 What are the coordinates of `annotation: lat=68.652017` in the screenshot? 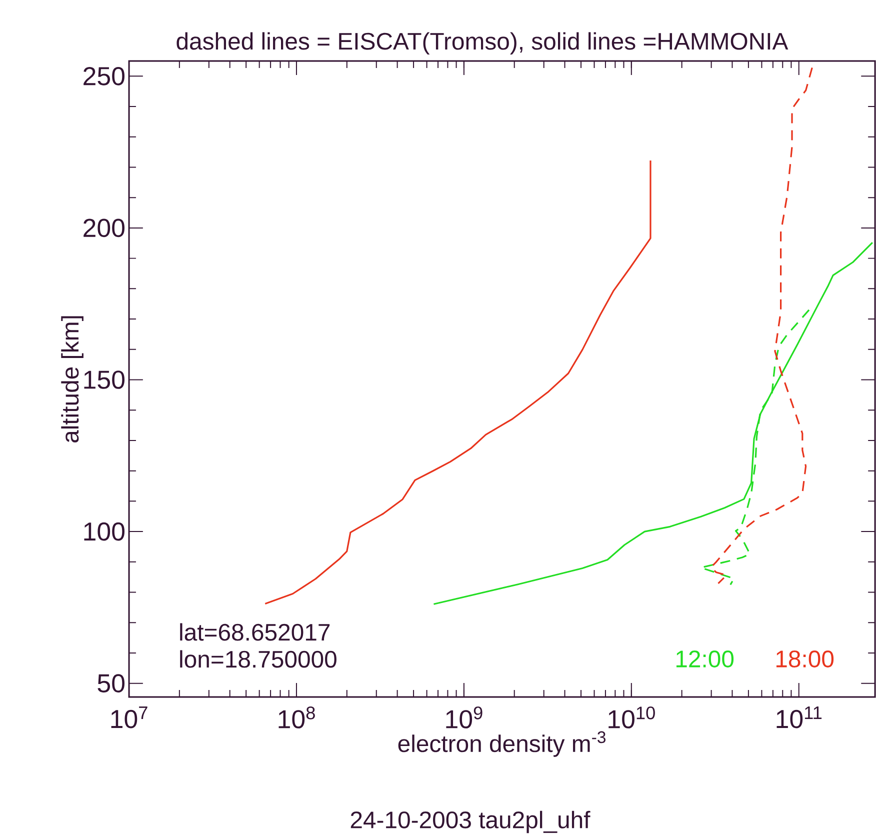 It's located at (255, 632).